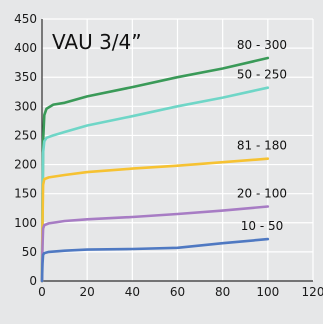  What do you see at coordinates (25, 135) in the screenshot?
I see `y-tick-label: 250` at bounding box center [25, 135].